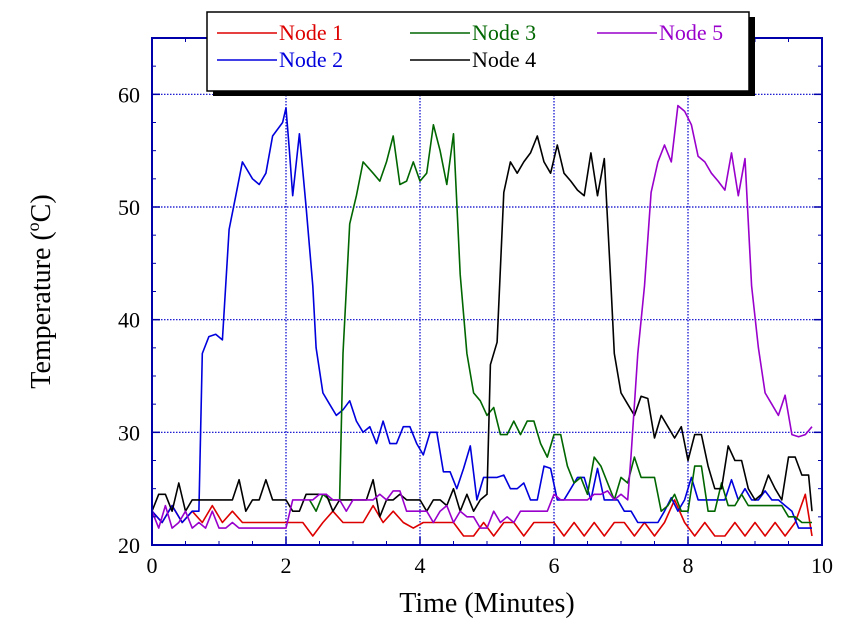 Image resolution: width=843 pixels, height=631 pixels. Describe the element at coordinates (554, 565) in the screenshot. I see `x-tick-label: 6` at that location.